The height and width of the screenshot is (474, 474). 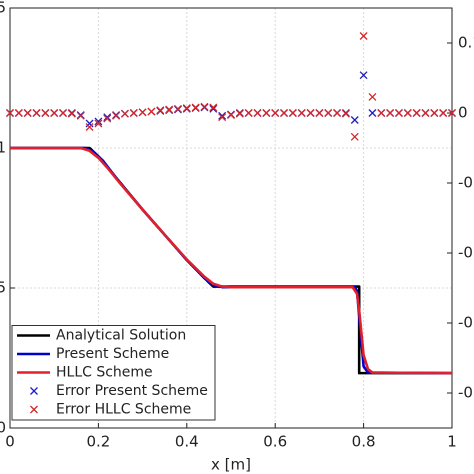 What do you see at coordinates (466, 323) in the screenshot?
I see `y2-tick-label: -0.3` at bounding box center [466, 323].